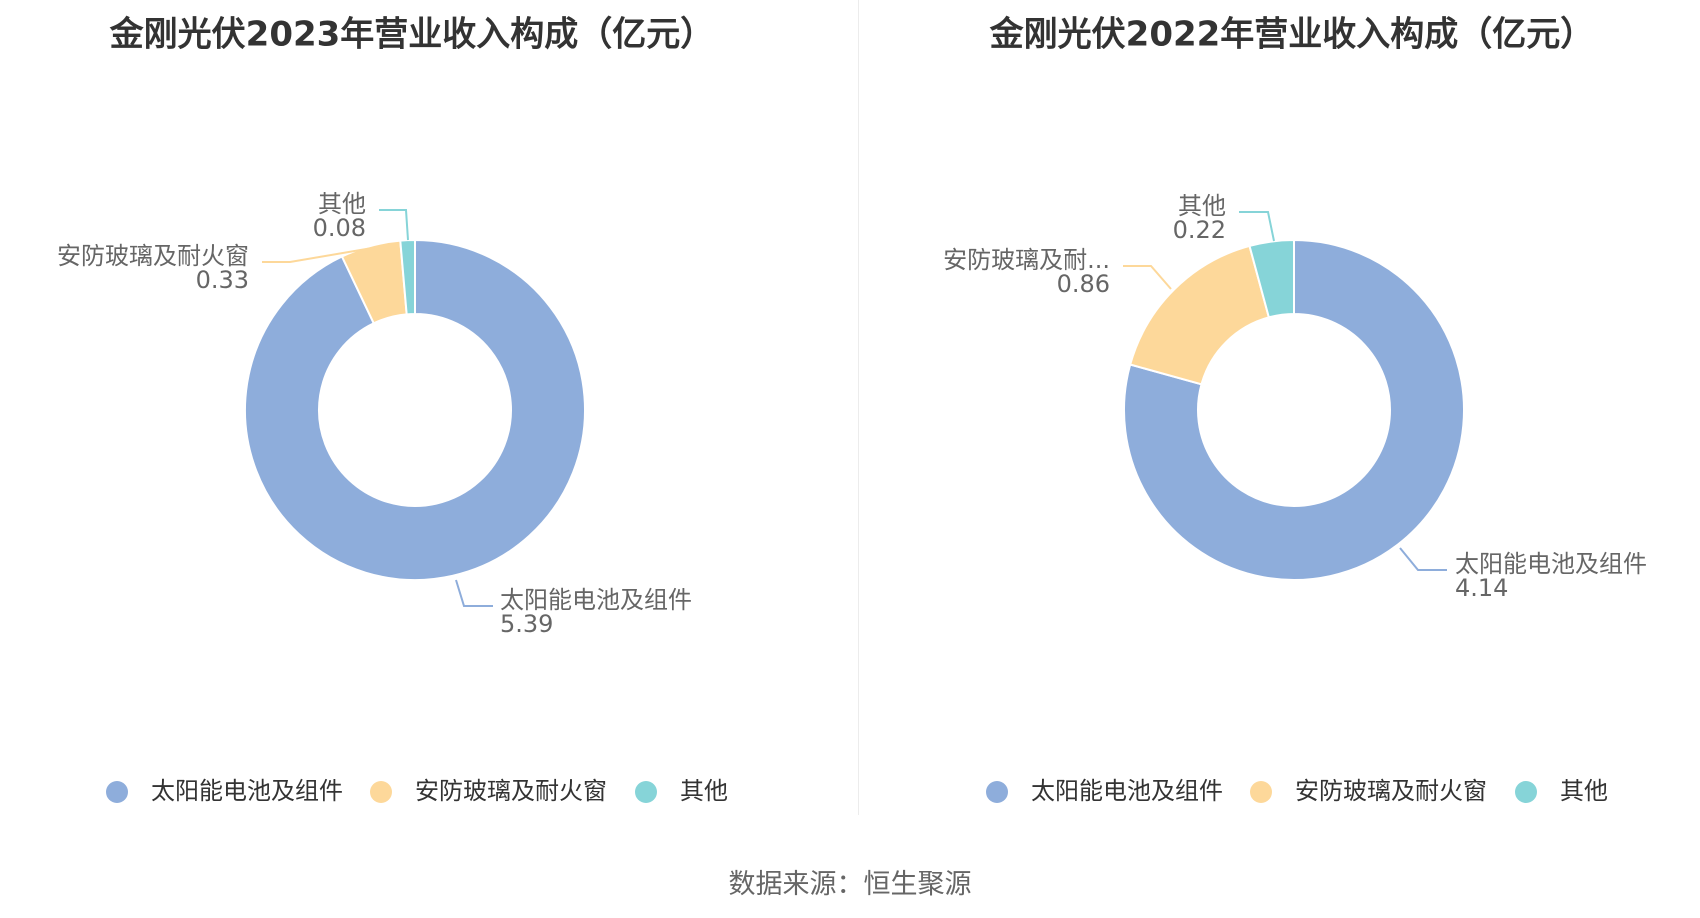  What do you see at coordinates (222, 280) in the screenshot?
I see `slice-value-label: 0.33` at bounding box center [222, 280].